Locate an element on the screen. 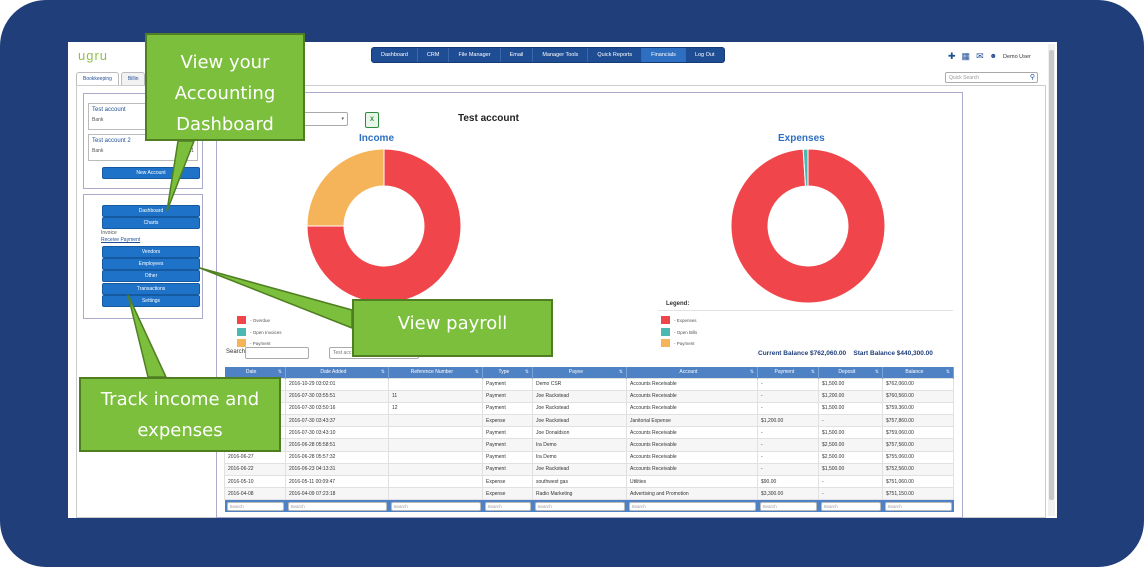 Image resolution: width=1144 pixels, height=567 pixels. receive-payment-link: Receive Payment is located at coordinates (121, 240).